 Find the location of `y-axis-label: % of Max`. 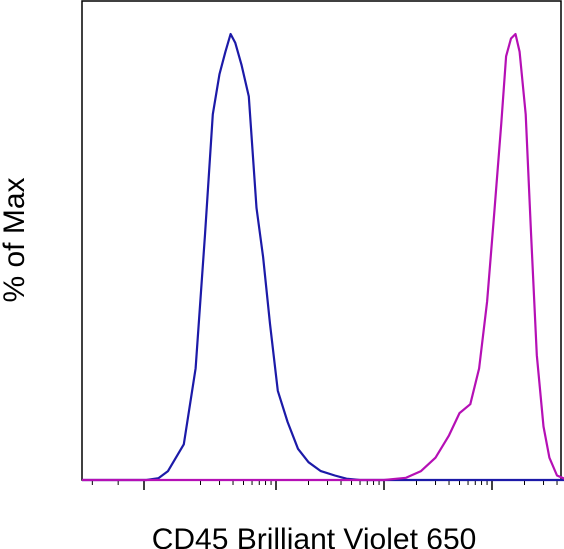

y-axis-label: % of Max is located at coordinates (15, 239).